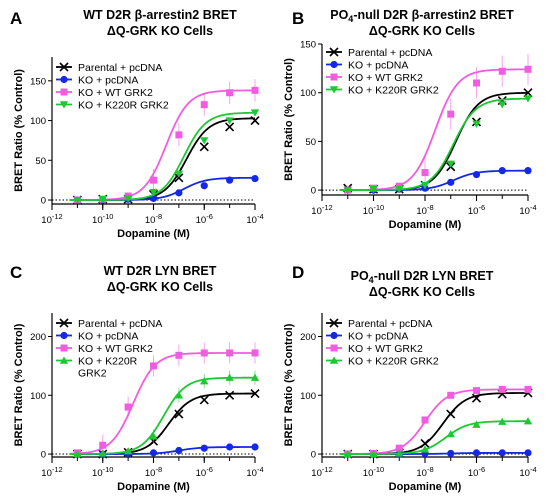  Describe the element at coordinates (422, 277) in the screenshot. I see `chart-title-line: PO4-null D2R LYN BRET` at that location.